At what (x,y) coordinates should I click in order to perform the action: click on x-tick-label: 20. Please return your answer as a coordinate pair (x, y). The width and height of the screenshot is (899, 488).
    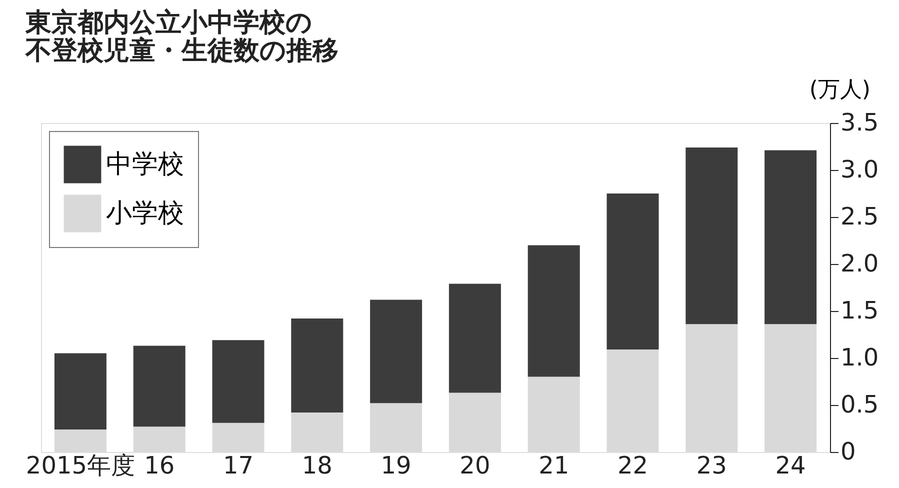
    Looking at the image, I should click on (475, 466).